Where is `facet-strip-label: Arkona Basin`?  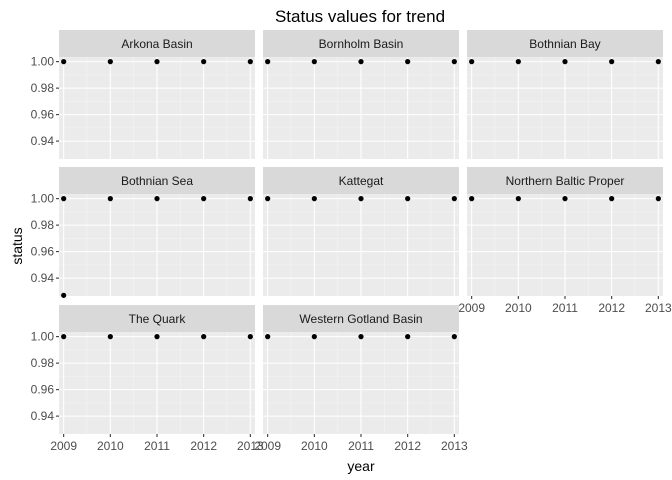 facet-strip-label: Arkona Basin is located at coordinates (156, 44).